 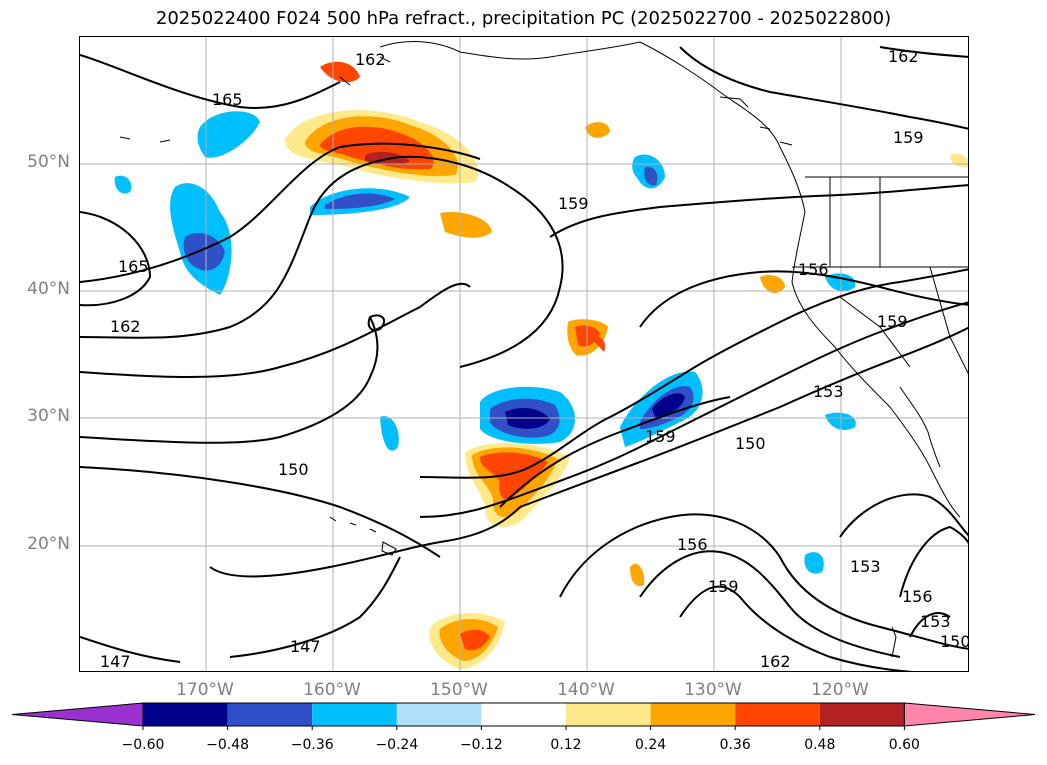 I want to click on colorbar-segments, so click(x=523, y=716).